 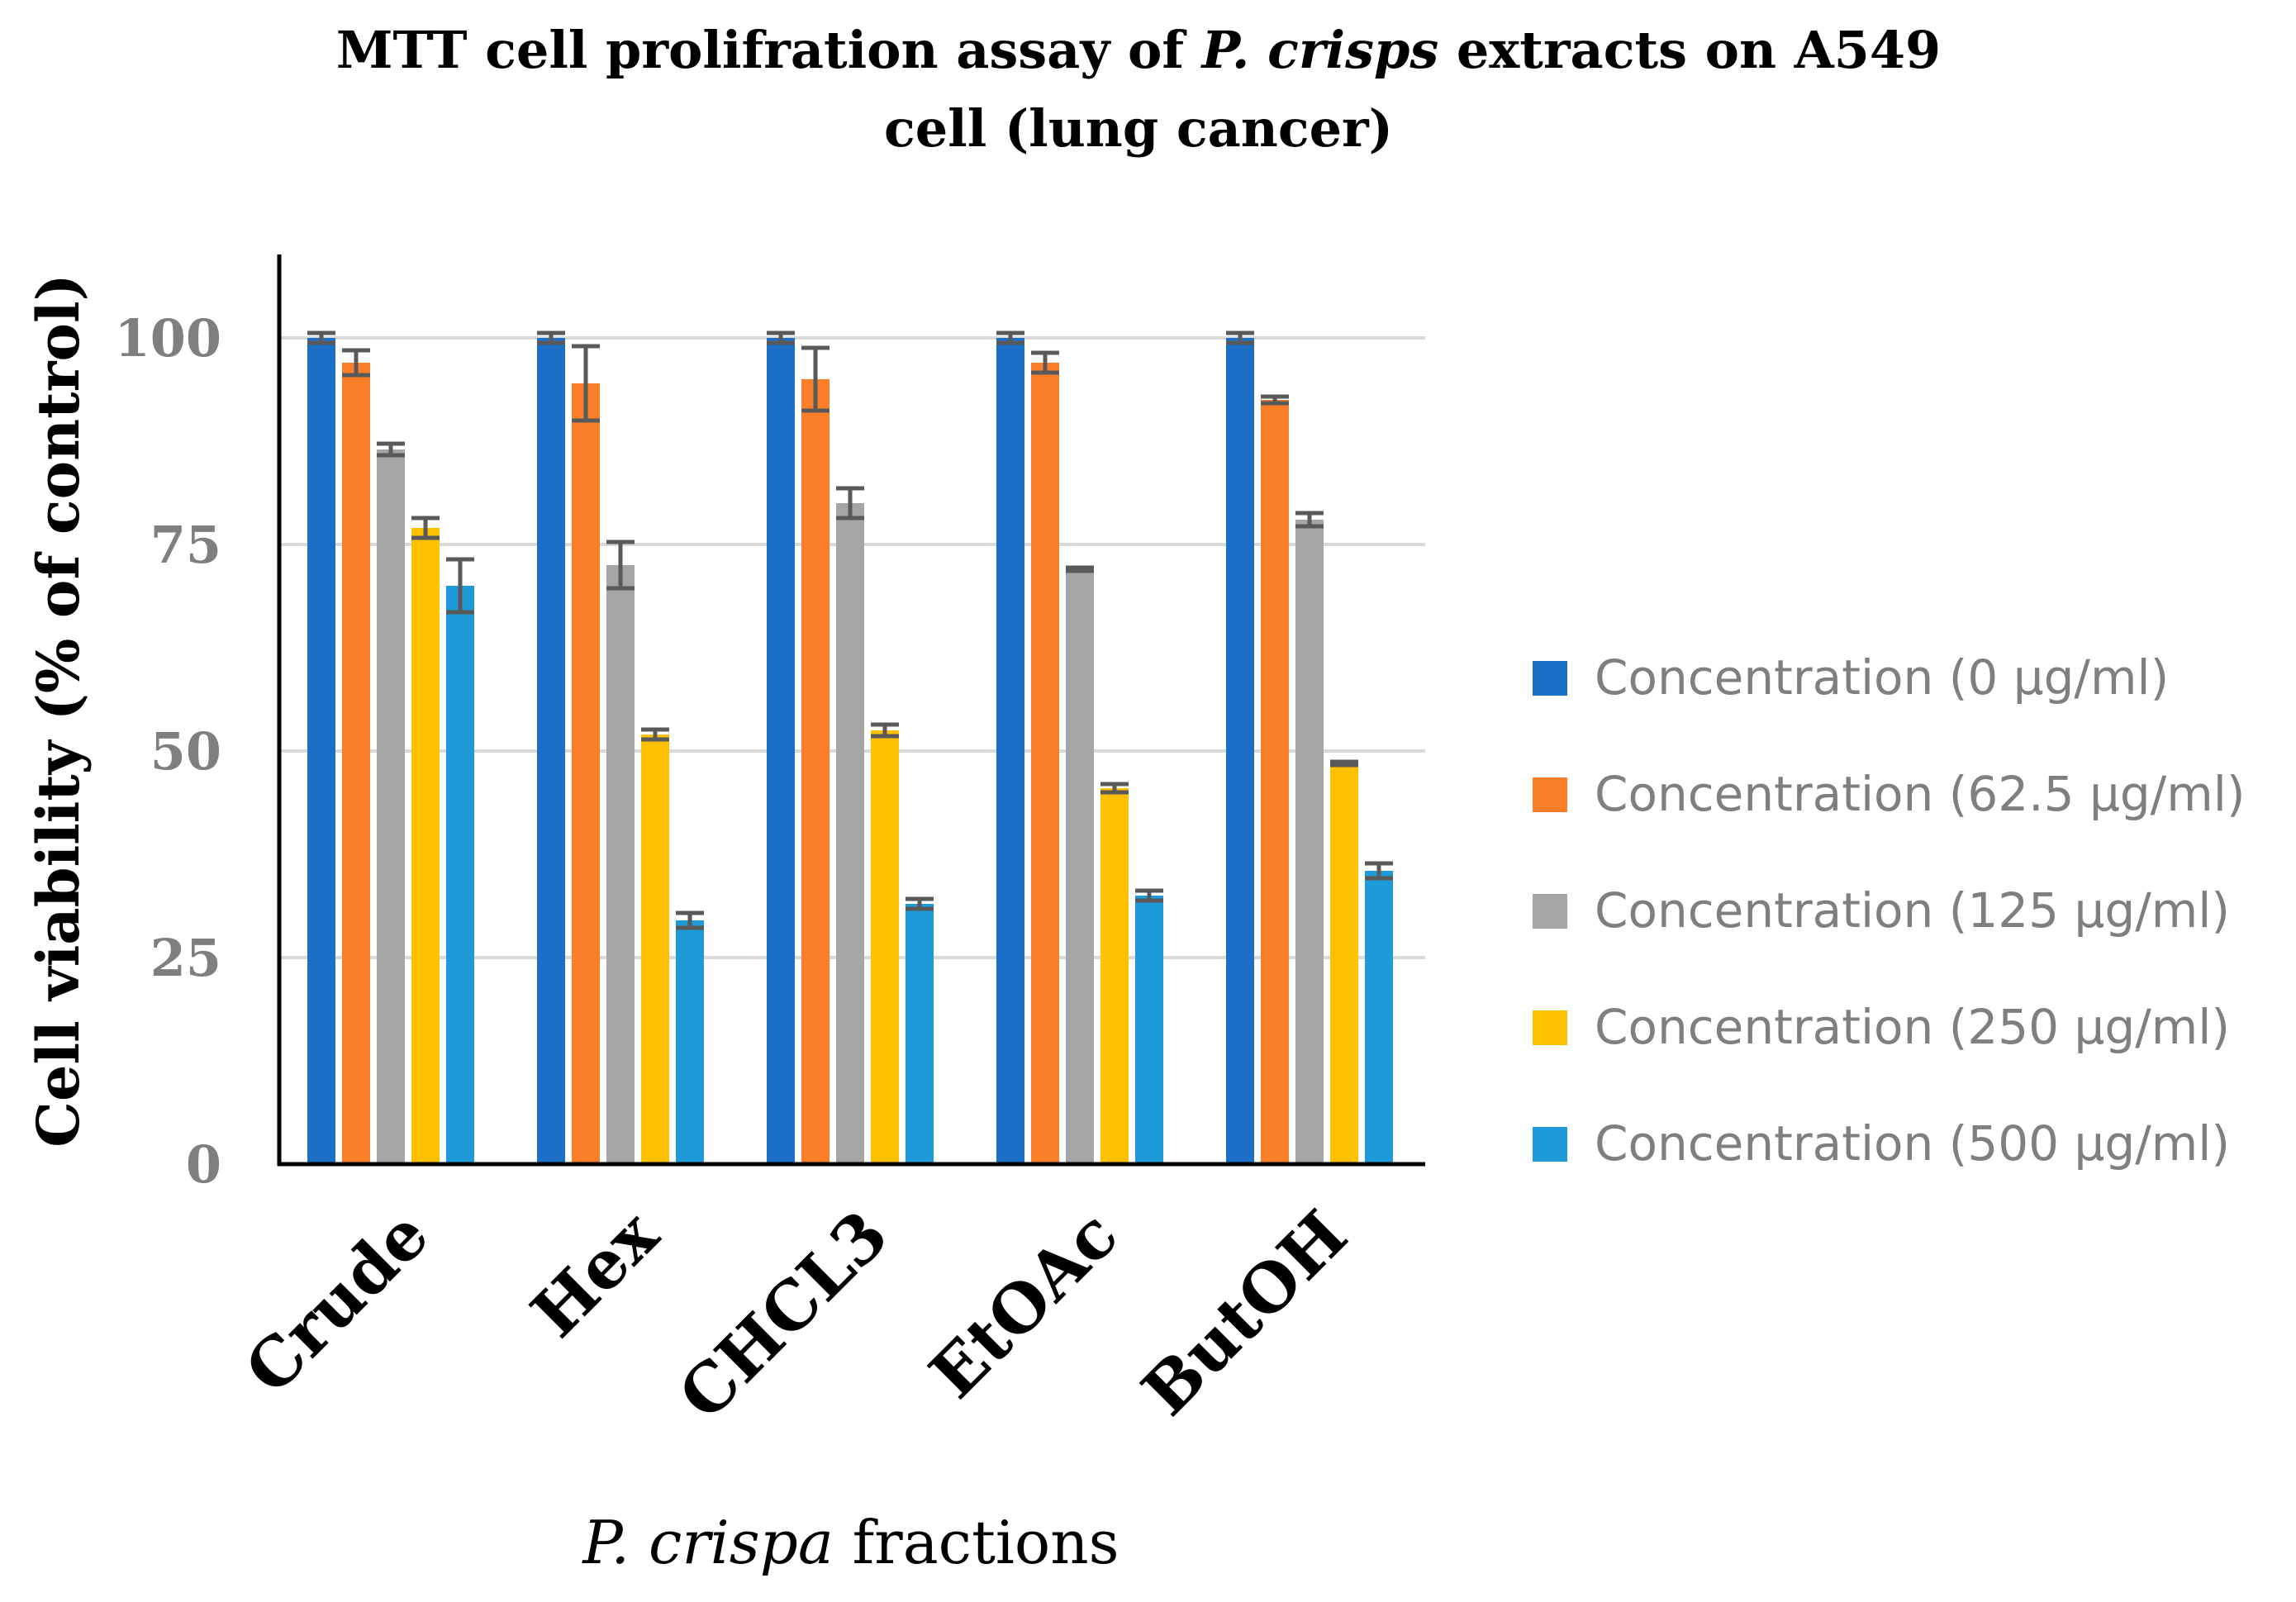 I want to click on title-part-2: P. crisps, so click(x=1319, y=50).